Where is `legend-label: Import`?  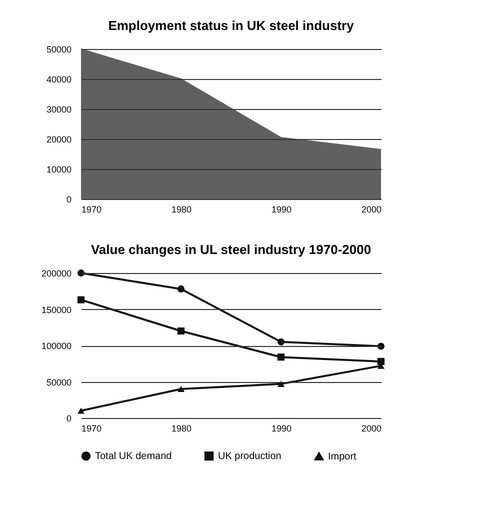 legend-label: Import is located at coordinates (342, 456).